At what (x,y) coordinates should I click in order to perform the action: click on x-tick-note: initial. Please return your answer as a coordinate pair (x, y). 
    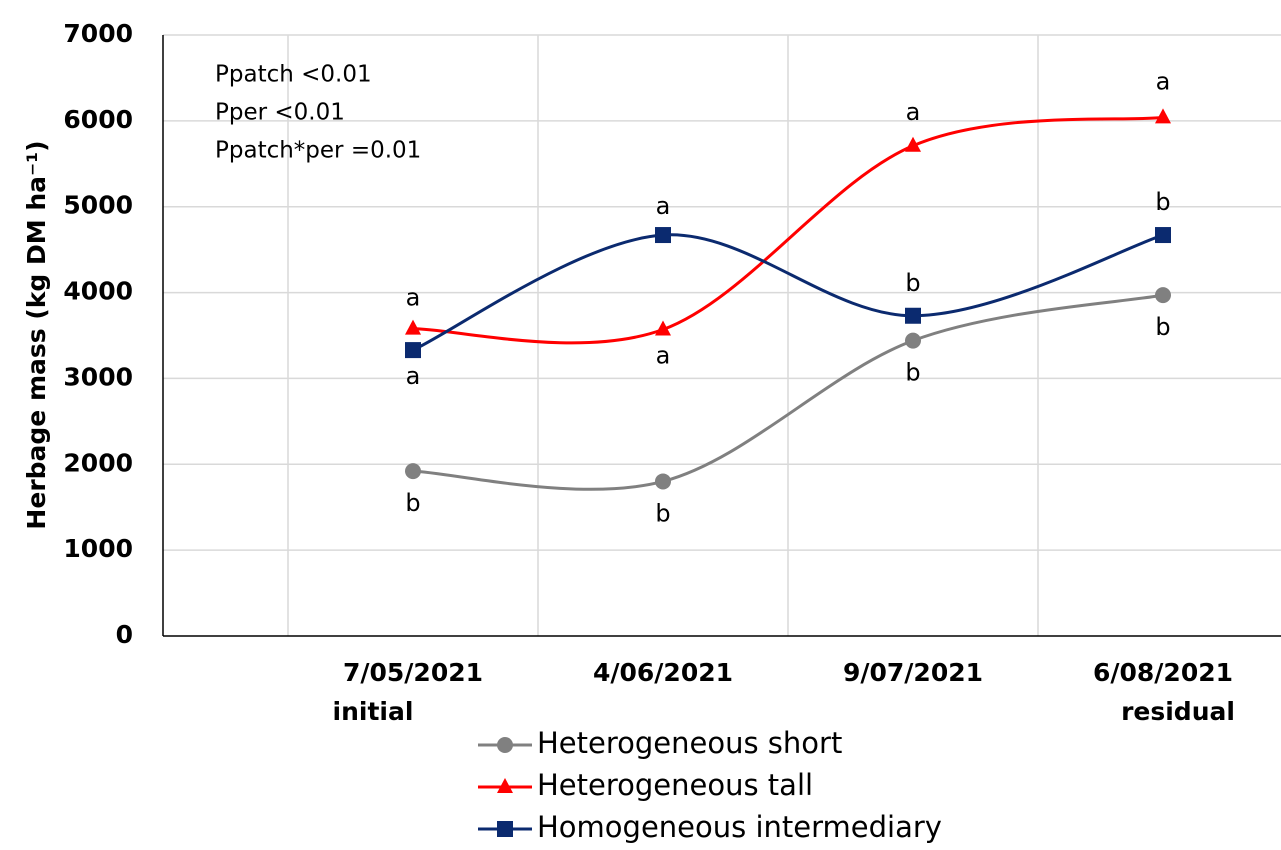
    Looking at the image, I should click on (373, 711).